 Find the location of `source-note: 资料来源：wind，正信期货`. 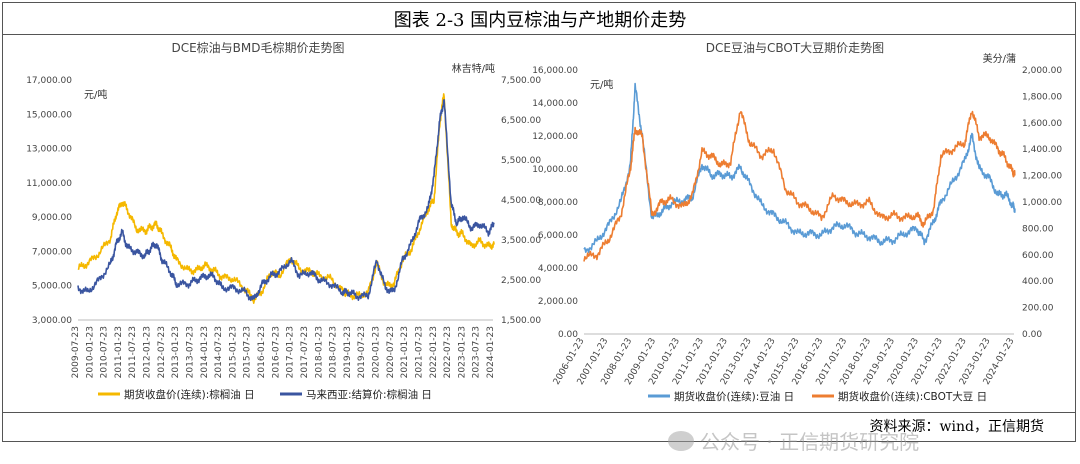

source-note: 资料来源：wind，正信期货 is located at coordinates (956, 427).